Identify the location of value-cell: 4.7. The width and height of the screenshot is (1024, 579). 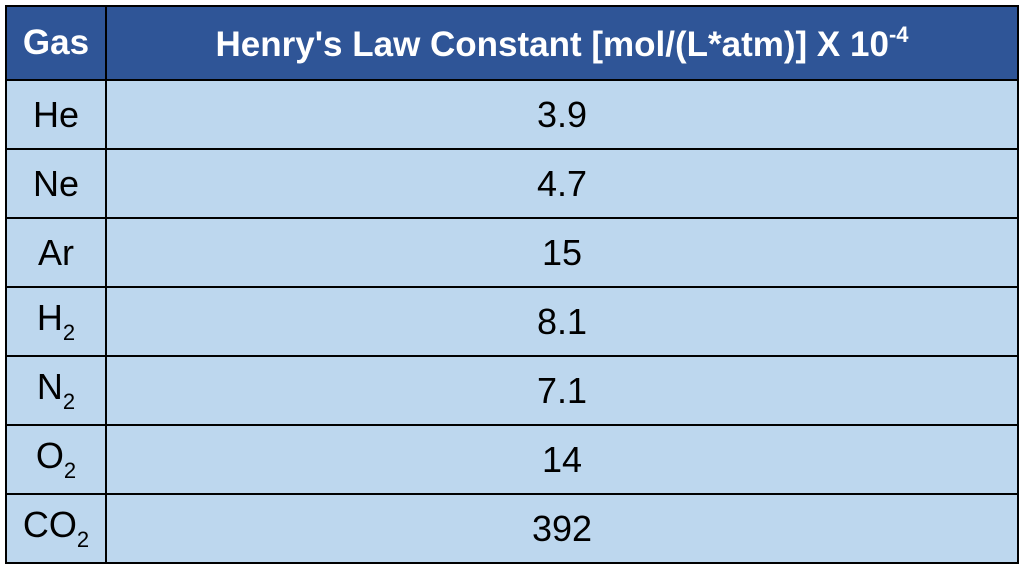
(562, 183).